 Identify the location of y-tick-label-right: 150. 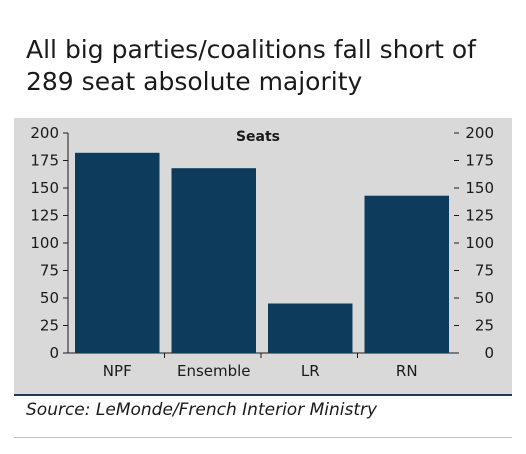
(479, 188).